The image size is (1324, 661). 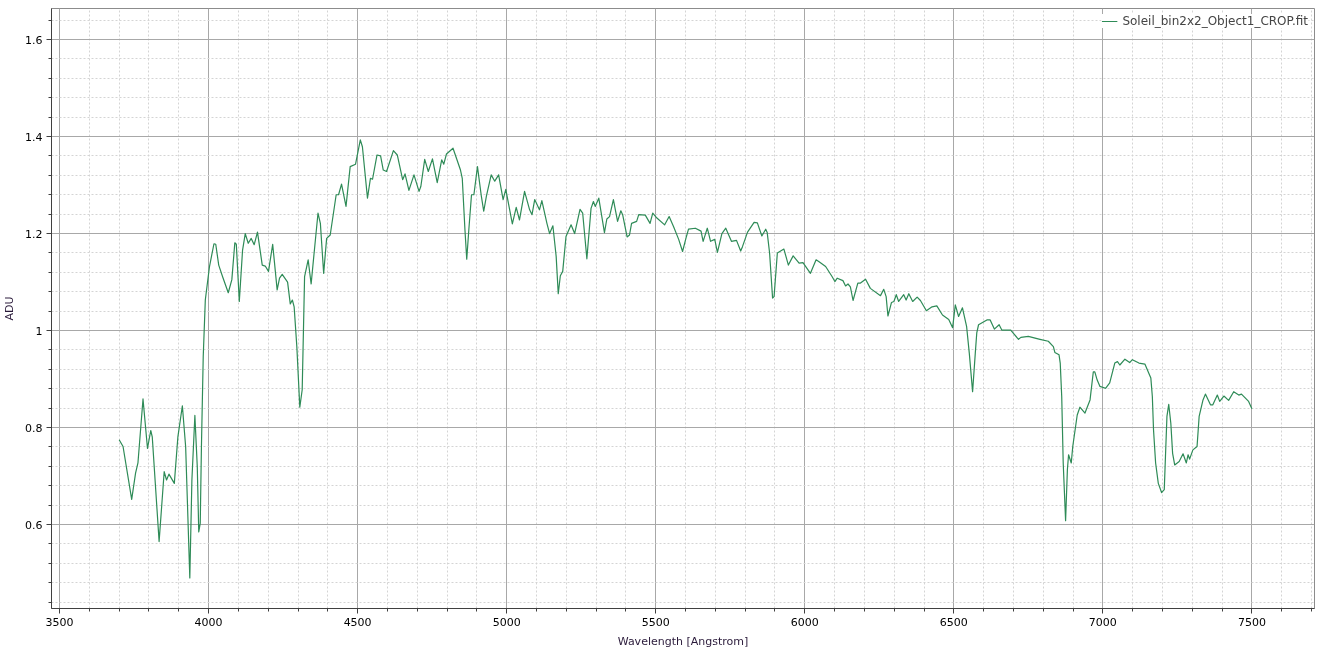 What do you see at coordinates (208, 622) in the screenshot?
I see `x-tick-label: 4000` at bounding box center [208, 622].